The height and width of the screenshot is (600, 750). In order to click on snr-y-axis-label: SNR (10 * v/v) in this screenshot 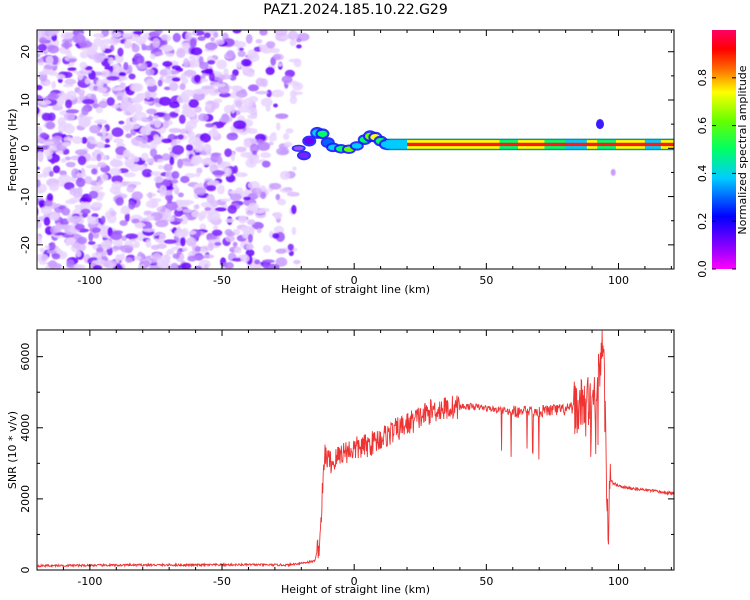, I will do `click(12, 450)`.